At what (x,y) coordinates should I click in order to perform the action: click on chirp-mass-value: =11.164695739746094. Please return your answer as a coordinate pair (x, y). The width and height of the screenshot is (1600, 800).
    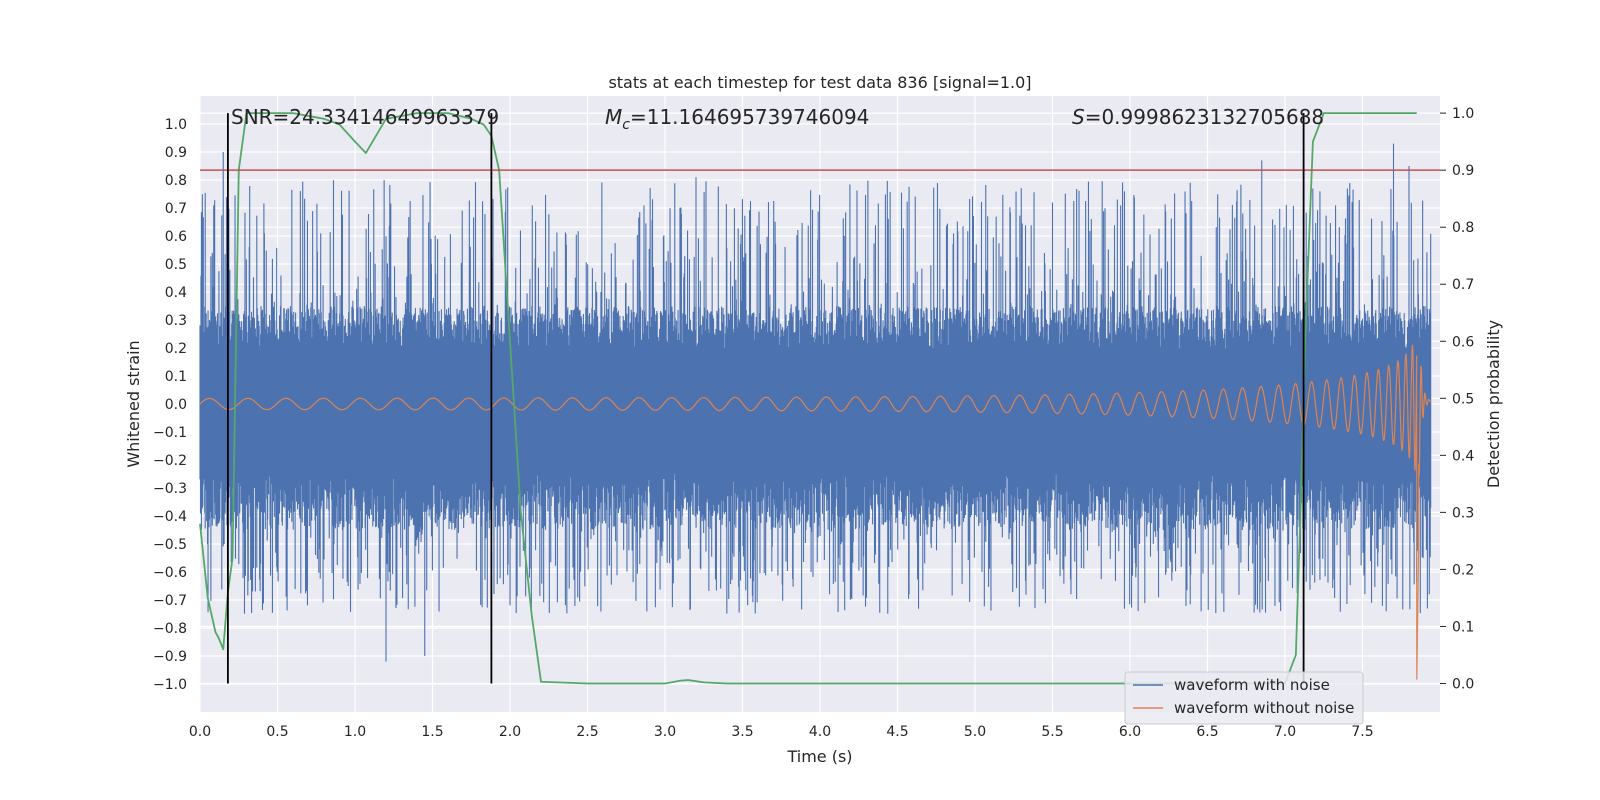
    Looking at the image, I should click on (749, 117).